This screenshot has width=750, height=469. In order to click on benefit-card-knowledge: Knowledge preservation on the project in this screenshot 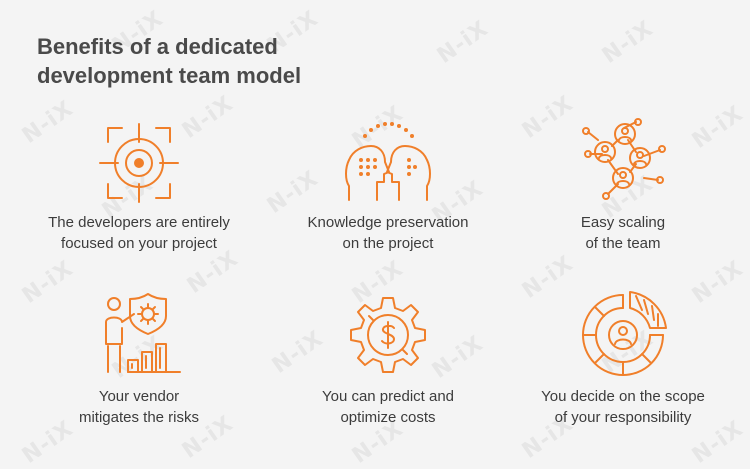, I will do `click(388, 186)`.